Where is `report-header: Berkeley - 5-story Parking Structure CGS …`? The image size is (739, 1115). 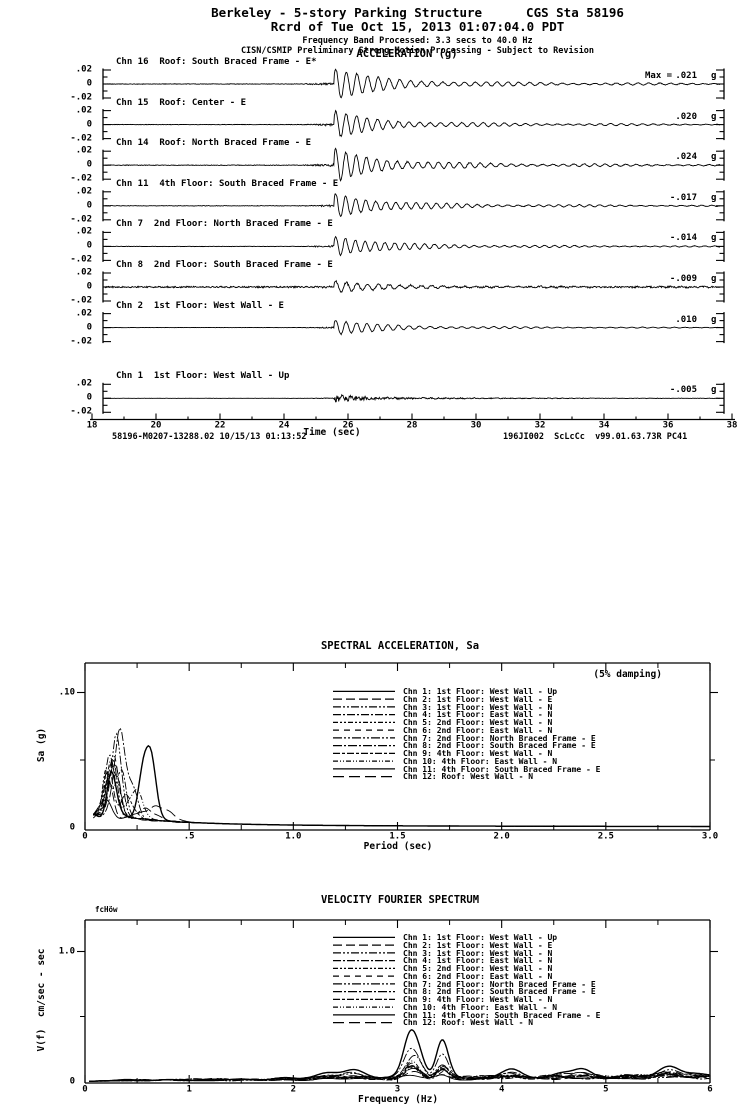 report-header: Berkeley - 5-story Parking Structure CGS … is located at coordinates (417, 31).